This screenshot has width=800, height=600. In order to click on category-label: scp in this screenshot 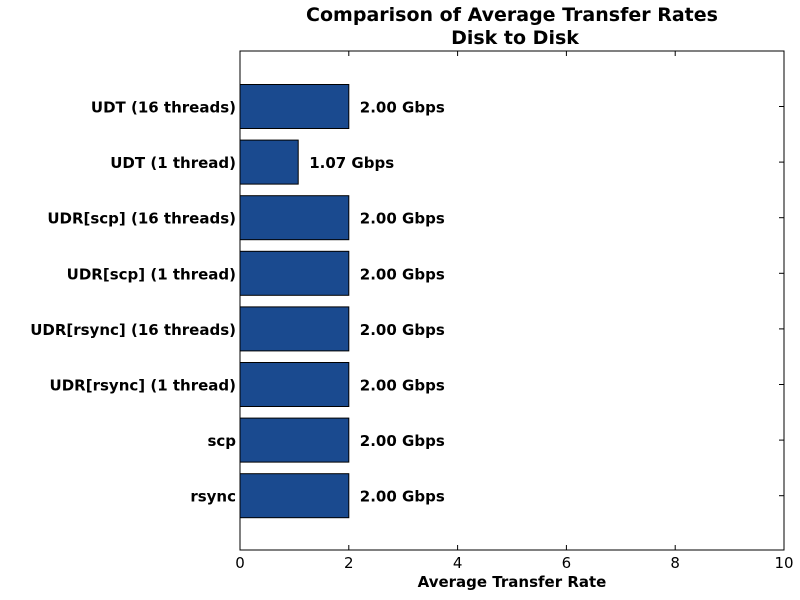, I will do `click(221, 441)`.